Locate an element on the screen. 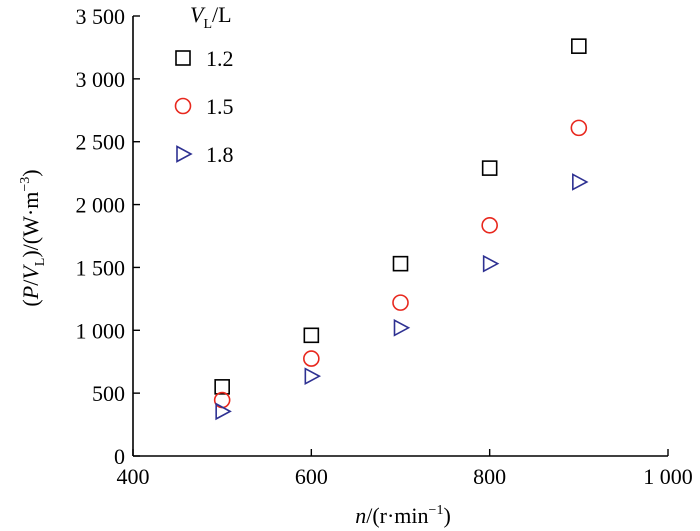 The width and height of the screenshot is (700, 531). y-axis-ticks: 0 500 1 000 1 500 2 000 2 500 3 000 3 500 is located at coordinates (108, 236).